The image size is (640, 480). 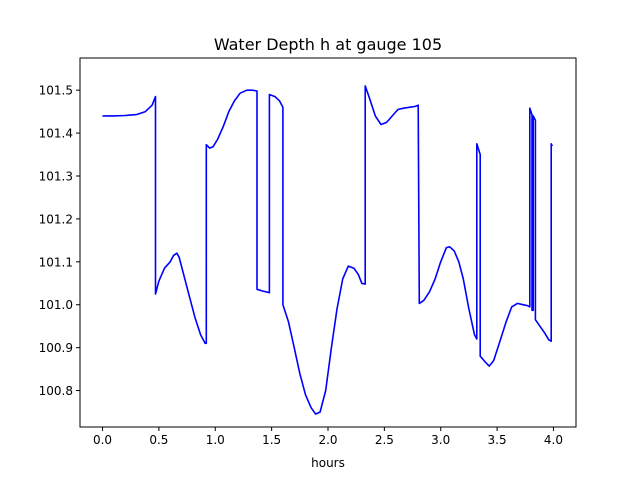 I want to click on y-tick-label: 100.9, so click(x=56, y=348).